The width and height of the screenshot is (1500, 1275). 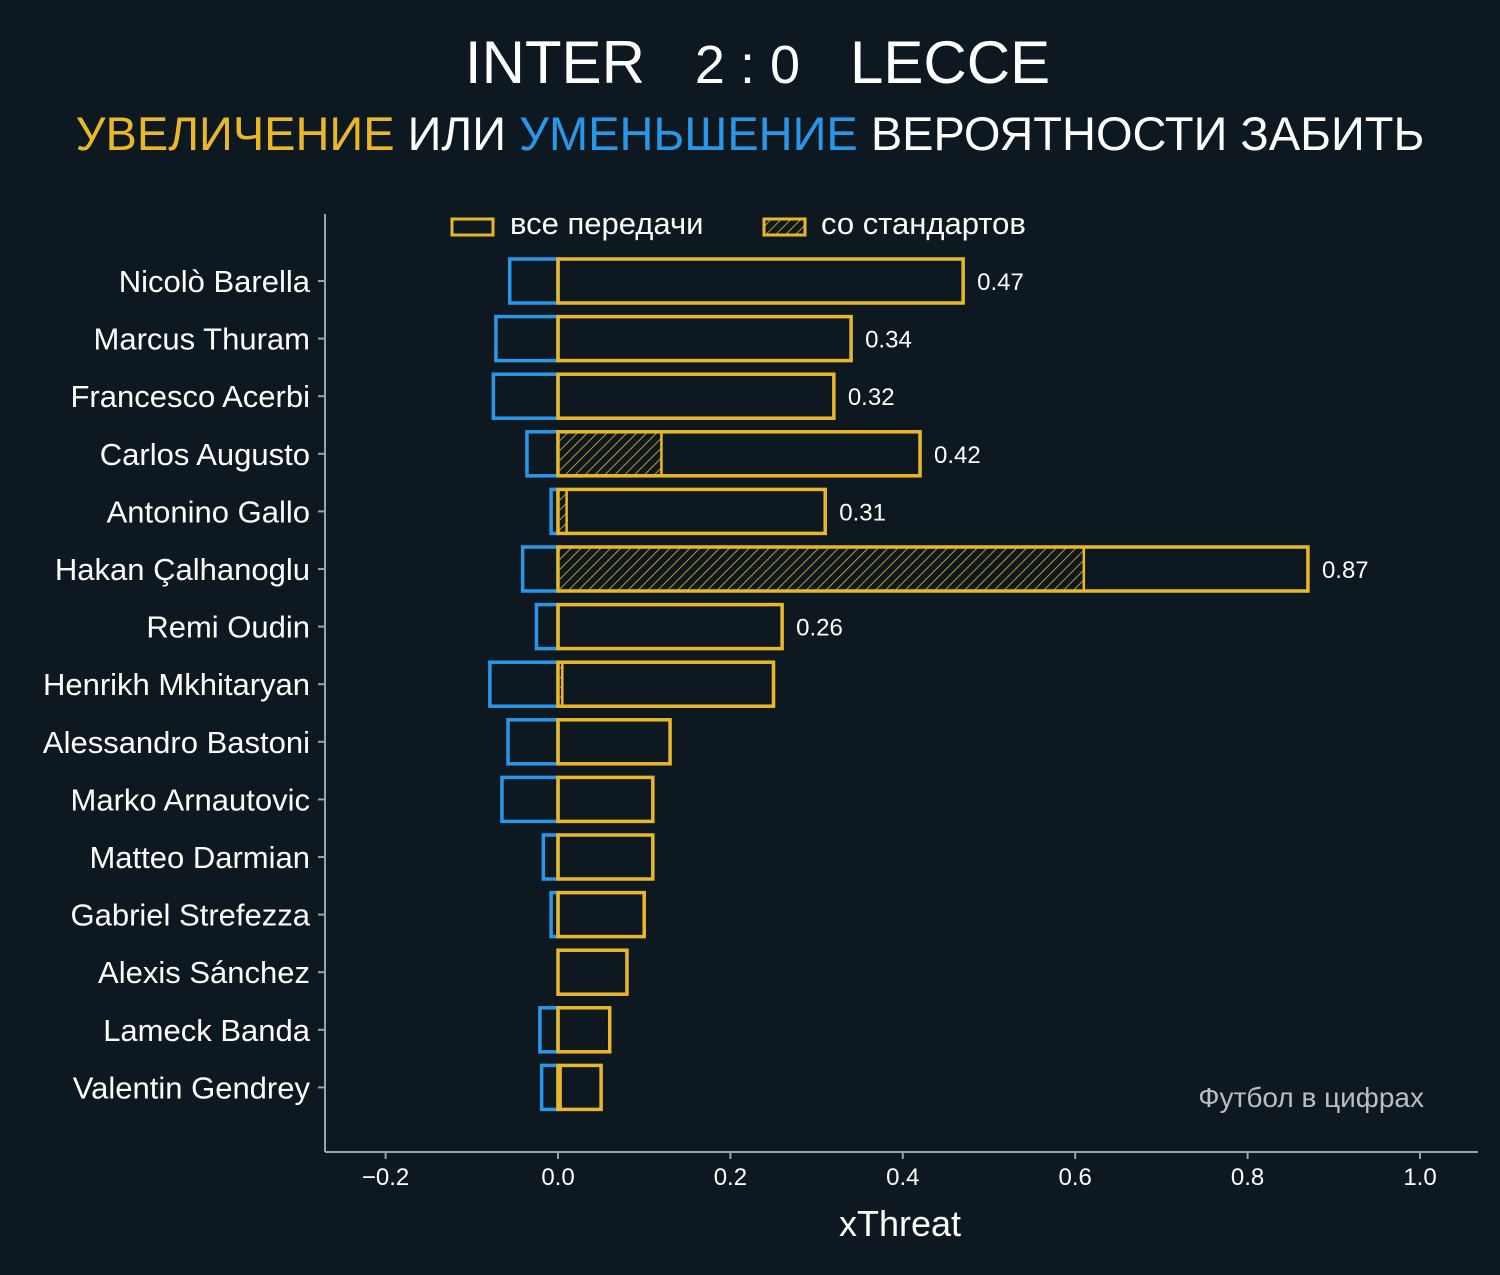 I want to click on y-tick-label: Marko Arnautovic, so click(x=191, y=799).